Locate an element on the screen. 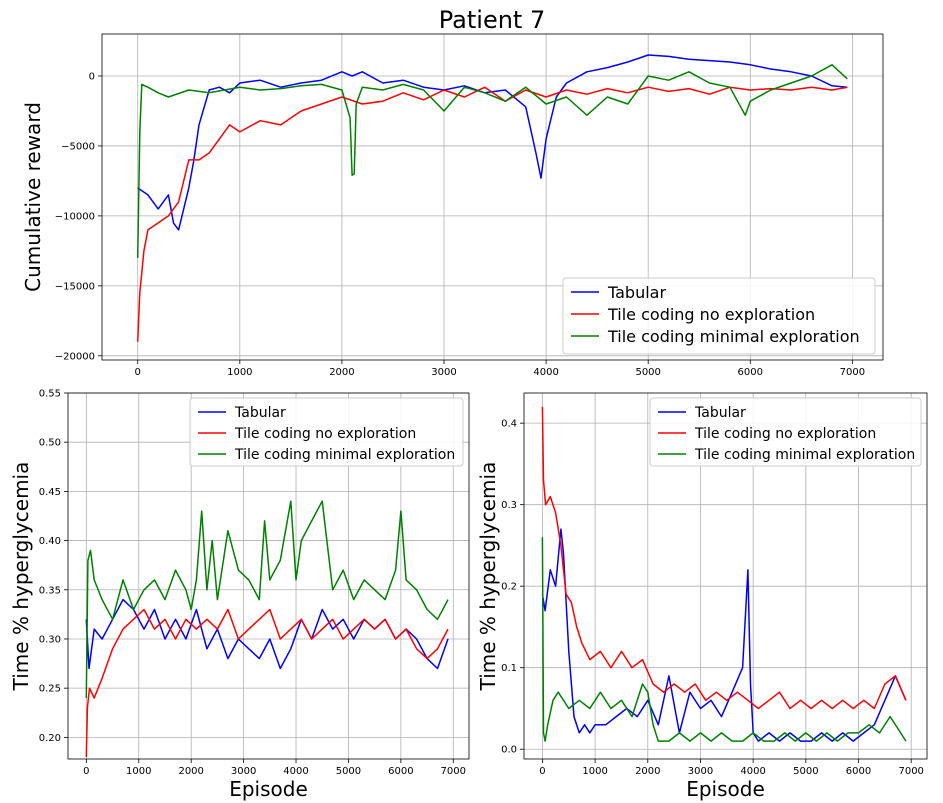 This screenshot has height=803, width=943. y-tick-label: 0.0 is located at coordinates (509, 750).